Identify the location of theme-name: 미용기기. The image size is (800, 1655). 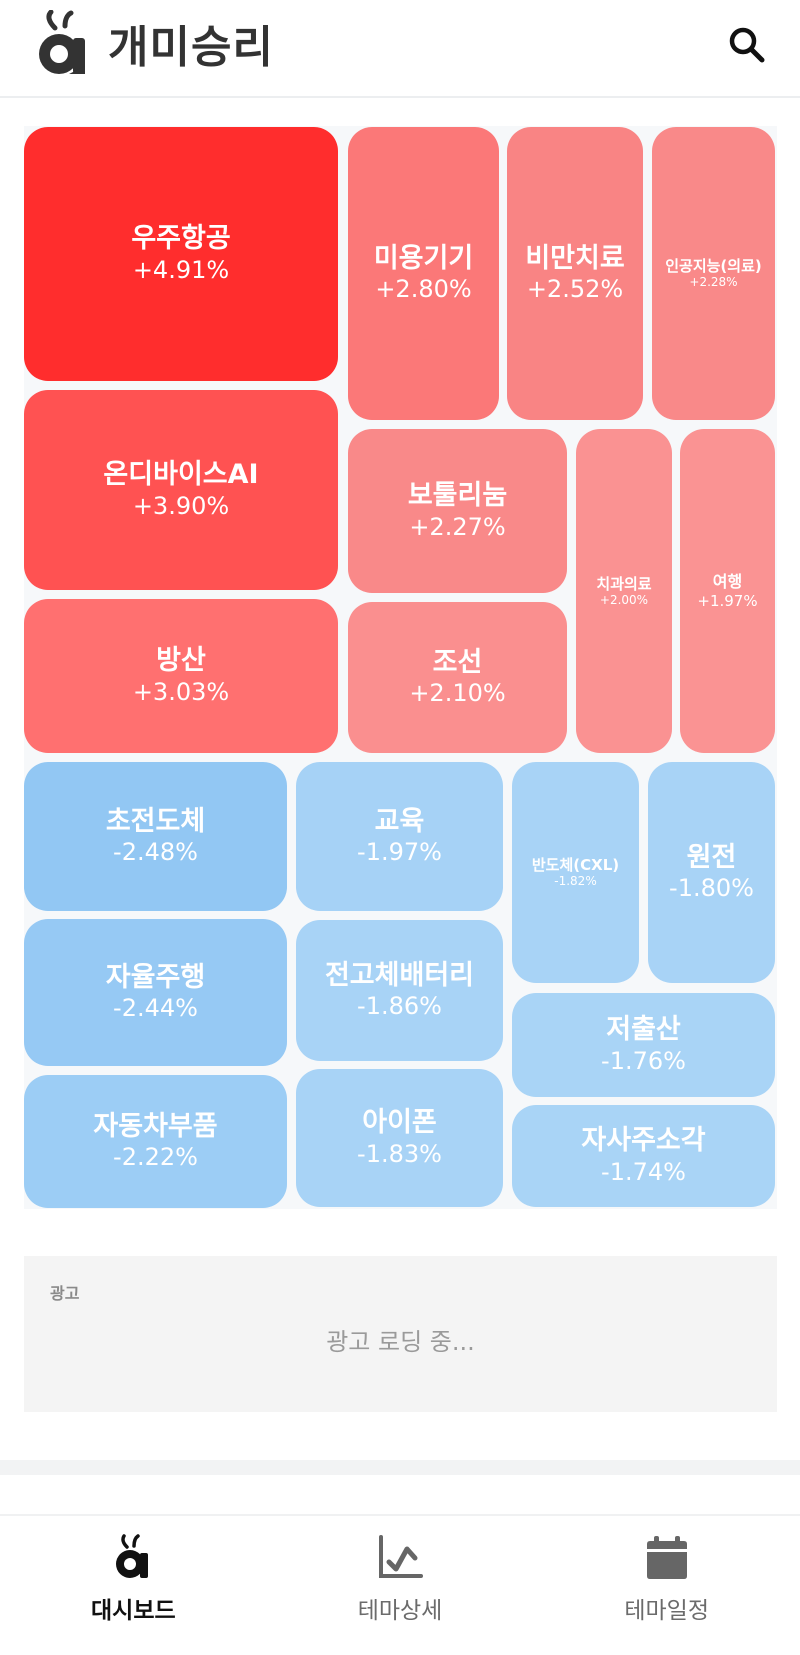
(423, 258).